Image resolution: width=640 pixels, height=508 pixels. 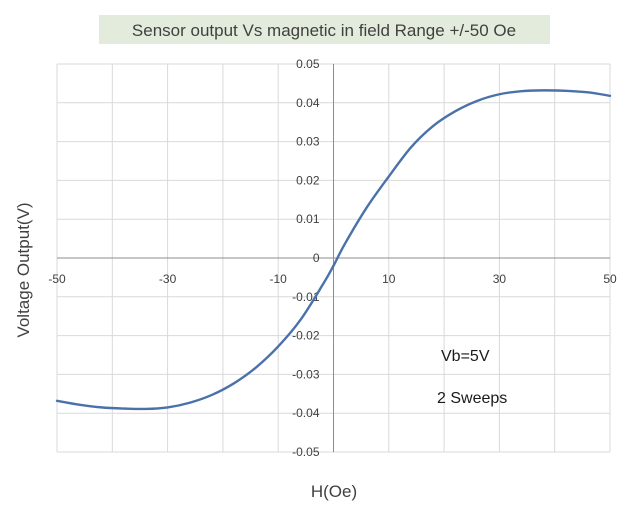 What do you see at coordinates (308, 180) in the screenshot?
I see `y-tick-label: 0.02` at bounding box center [308, 180].